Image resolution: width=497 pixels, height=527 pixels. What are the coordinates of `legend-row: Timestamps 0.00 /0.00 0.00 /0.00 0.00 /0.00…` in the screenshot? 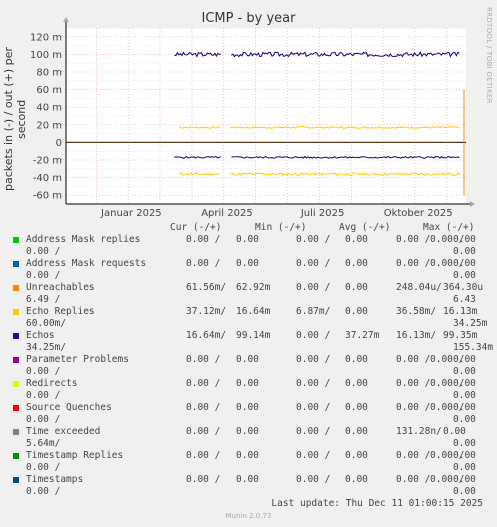 It's located at (248, 486).